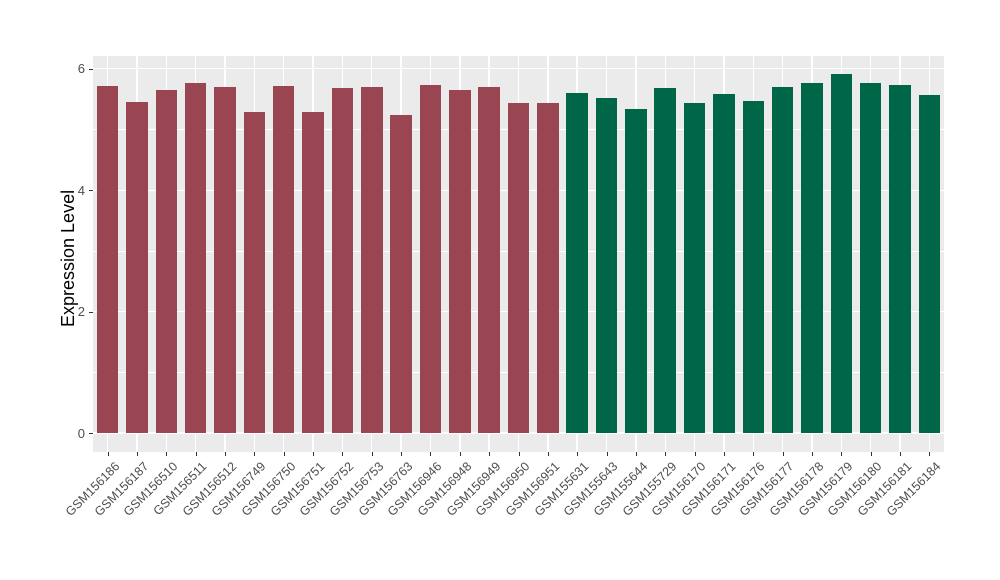  I want to click on bar-GSM156753, so click(372, 260).